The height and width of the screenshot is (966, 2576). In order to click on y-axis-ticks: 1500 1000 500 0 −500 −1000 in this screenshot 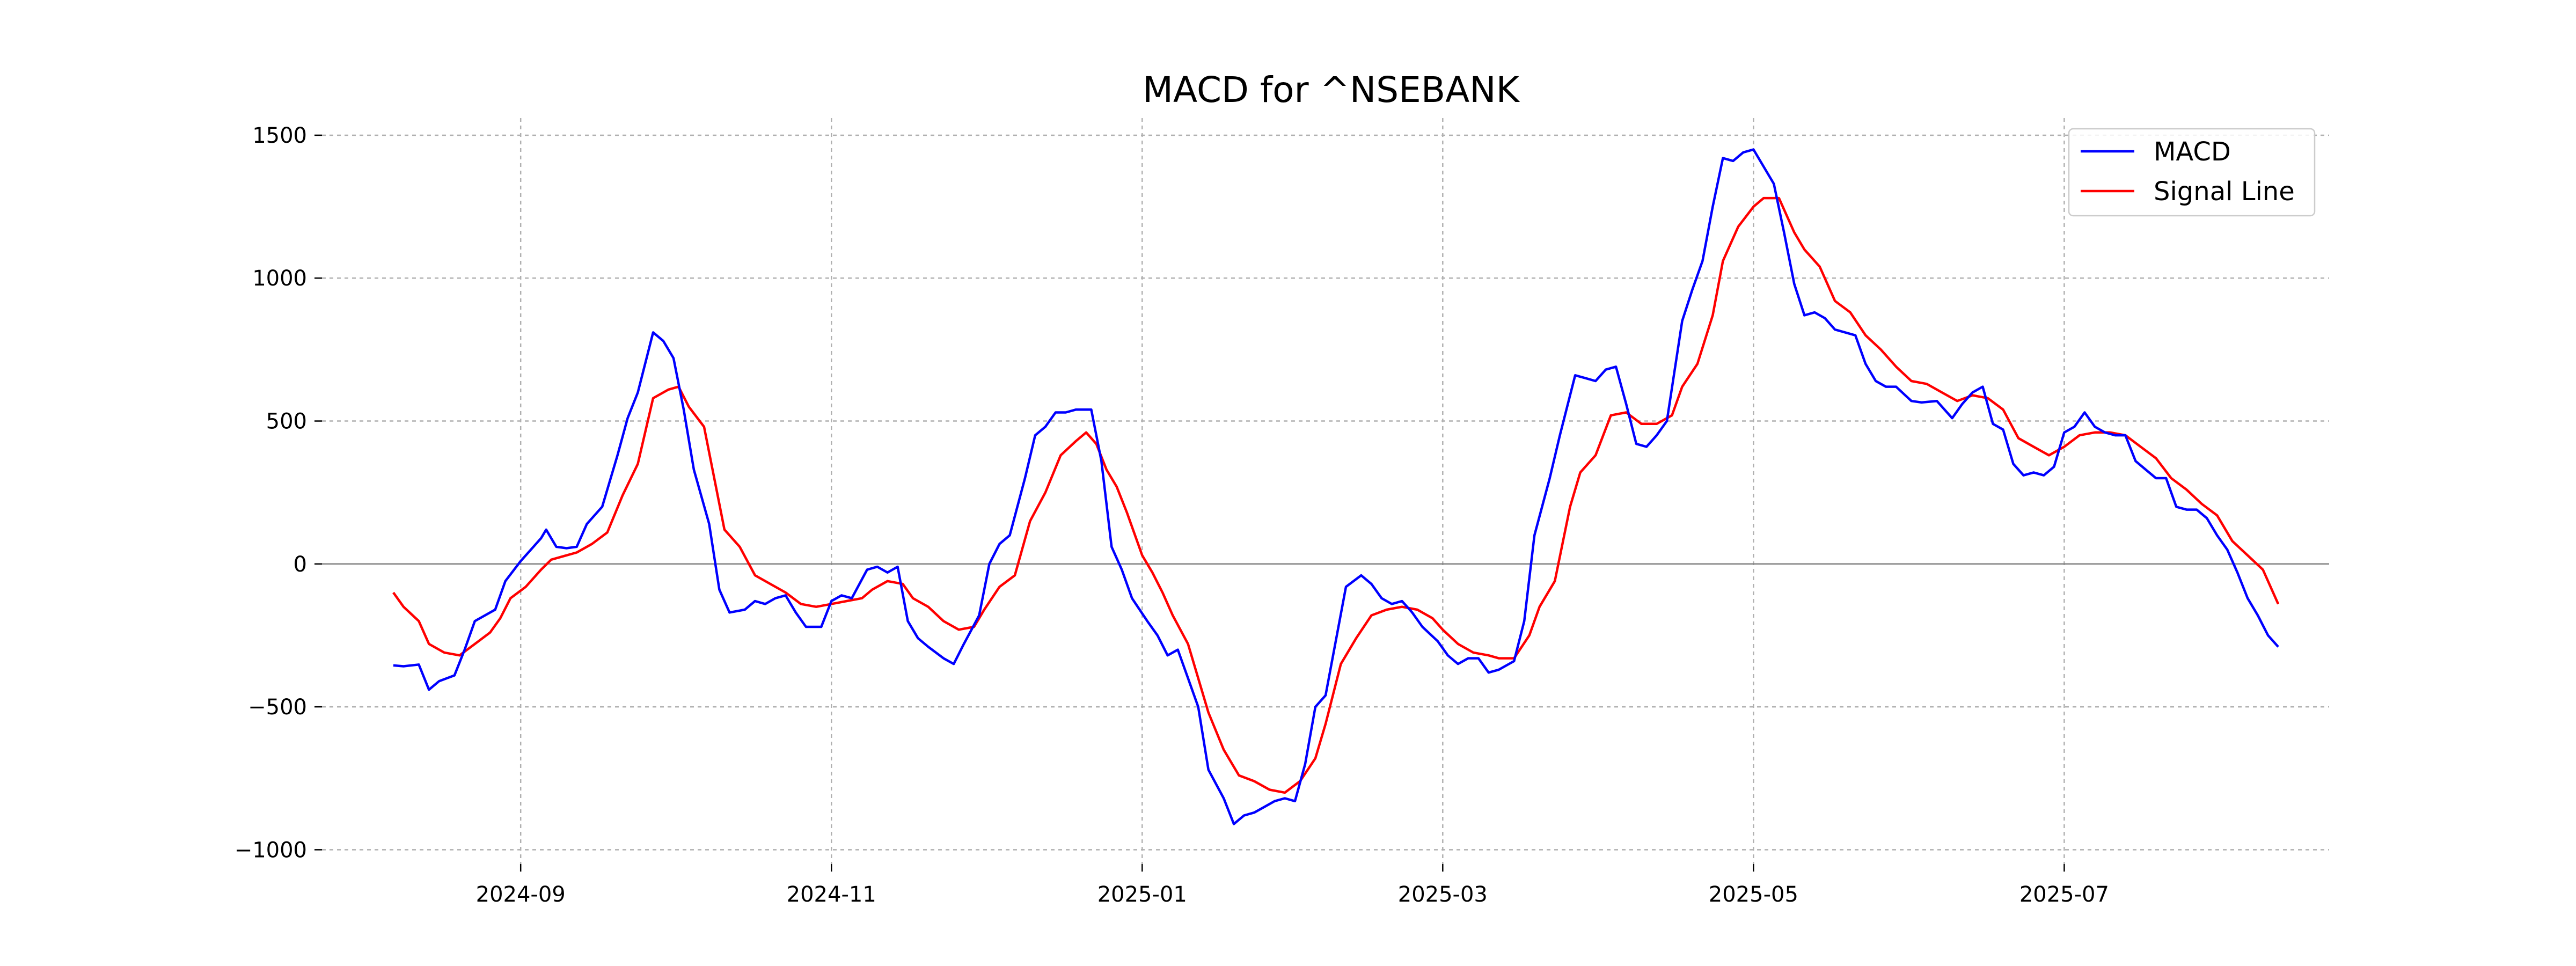, I will do `click(278, 492)`.